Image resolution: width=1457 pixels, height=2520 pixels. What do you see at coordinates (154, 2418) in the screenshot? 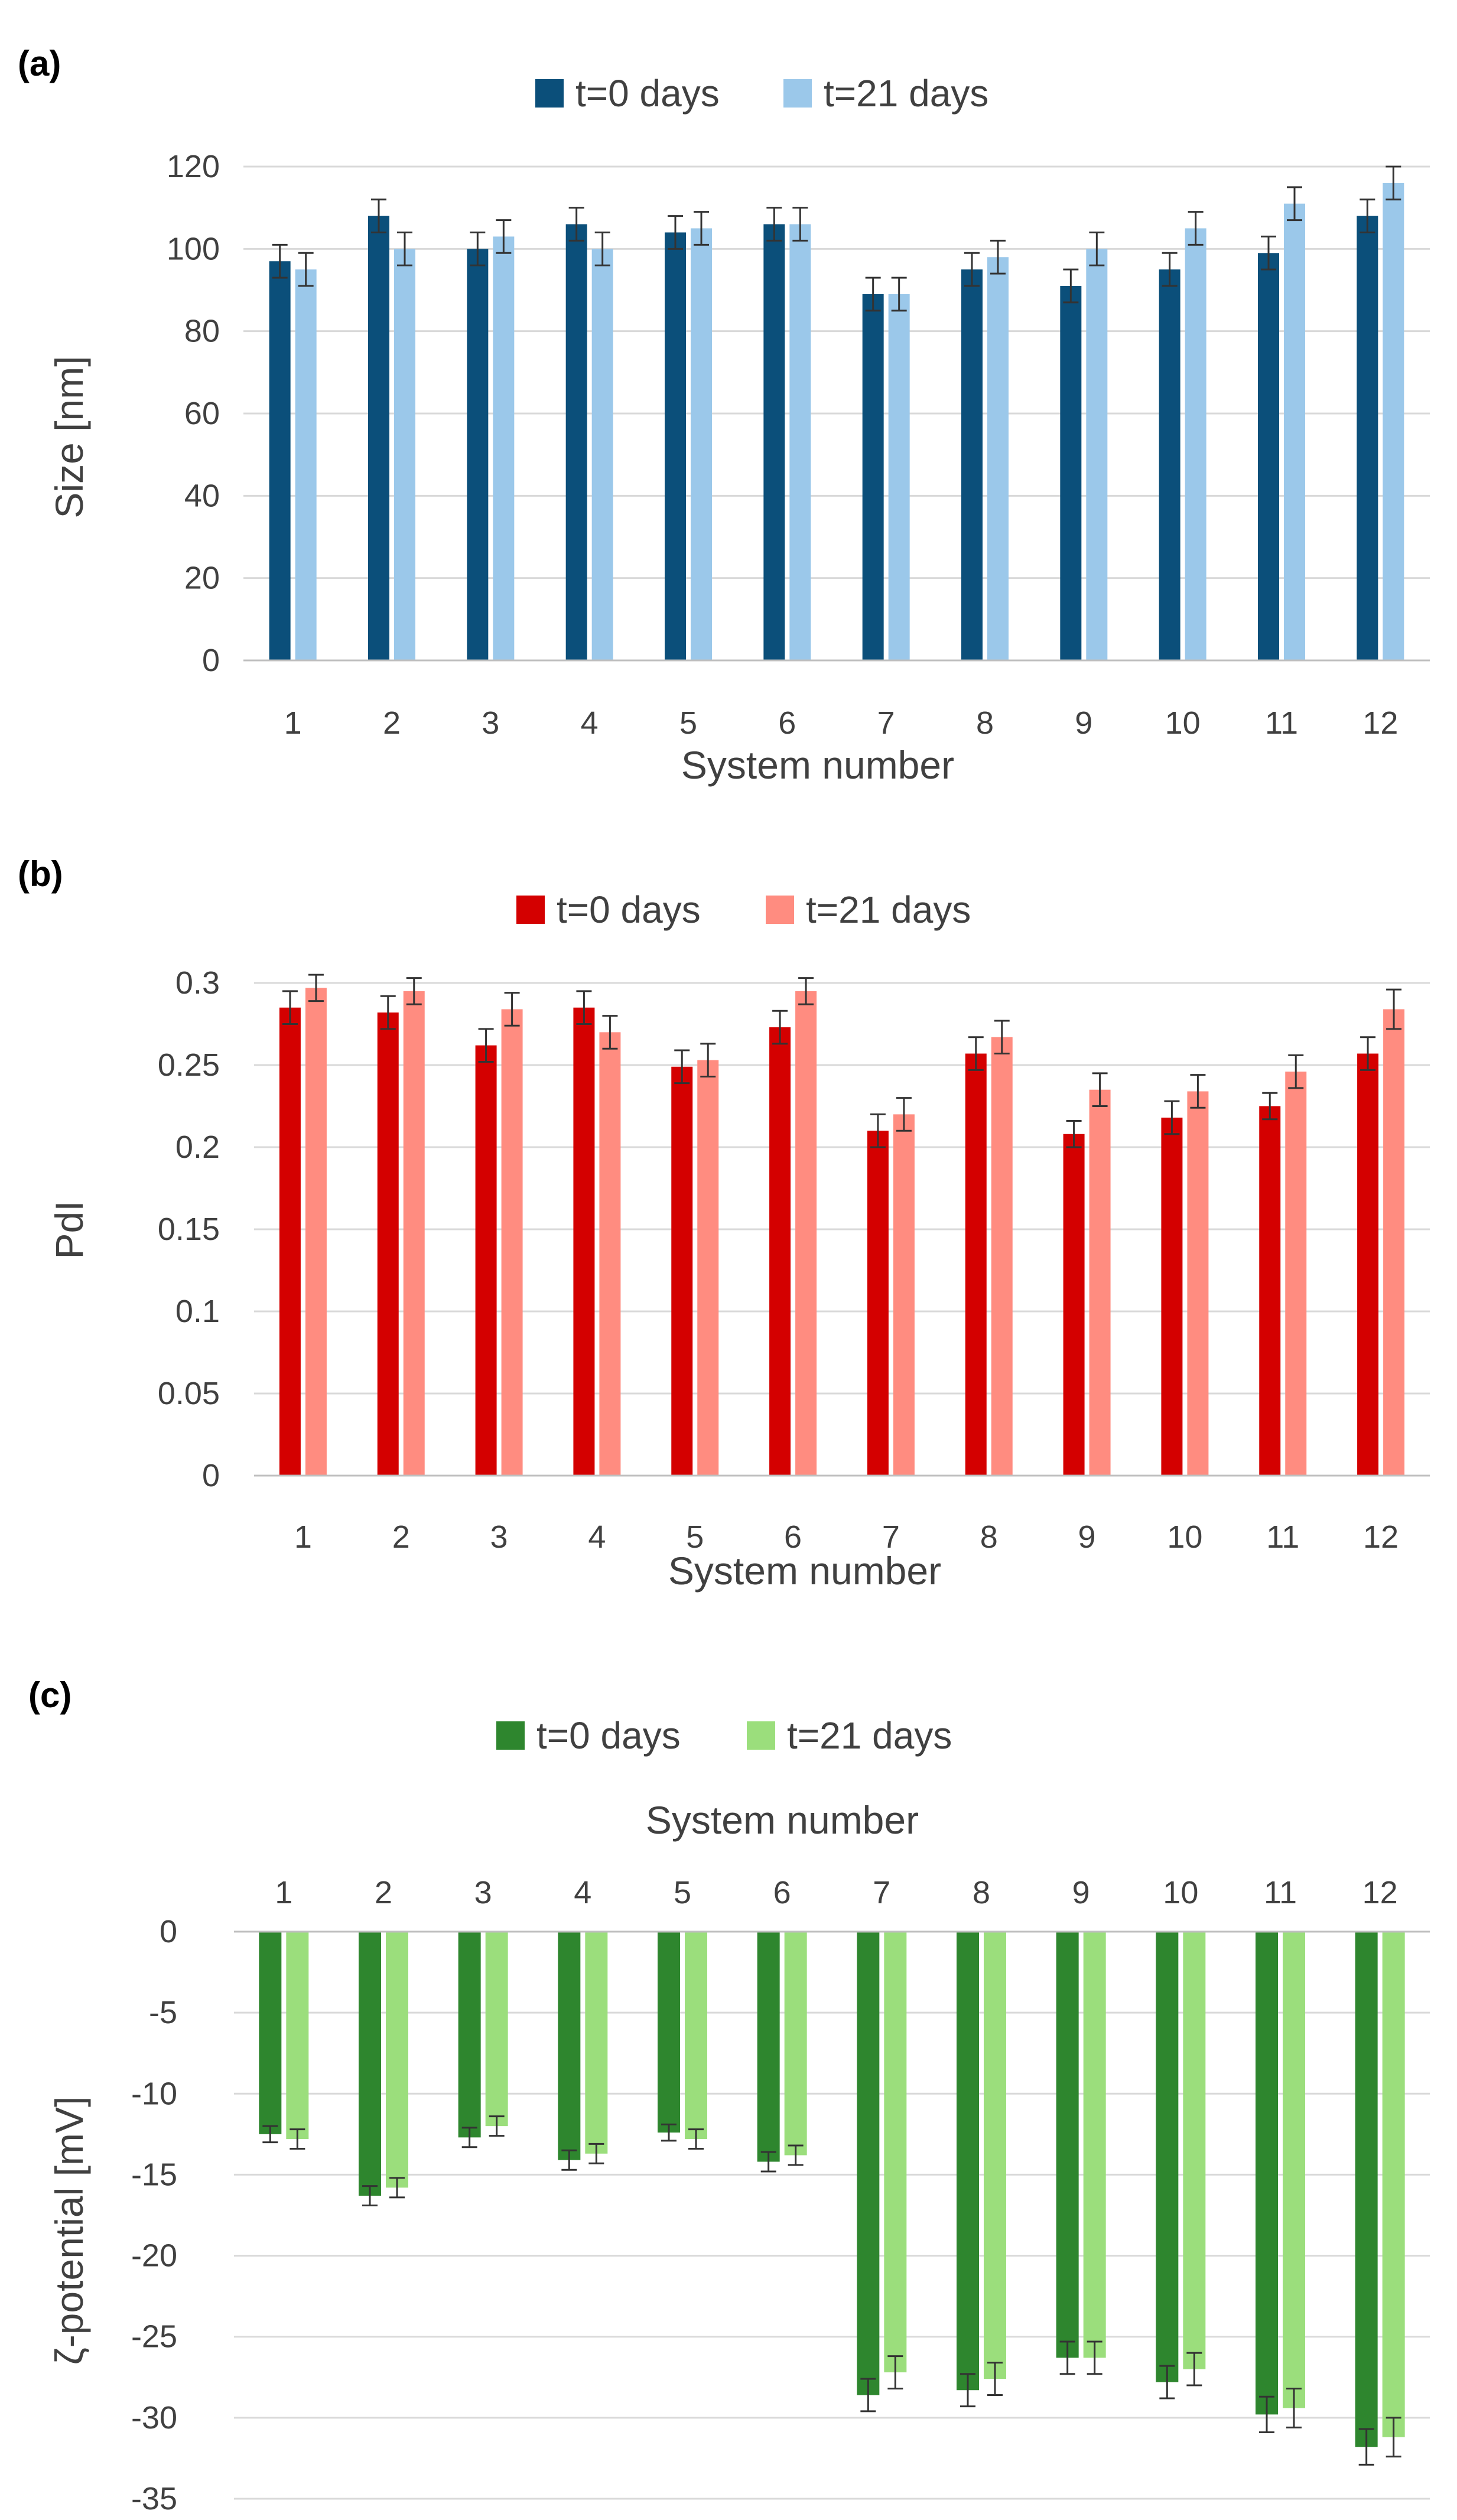
I see `y-tick-label: -30` at bounding box center [154, 2418].